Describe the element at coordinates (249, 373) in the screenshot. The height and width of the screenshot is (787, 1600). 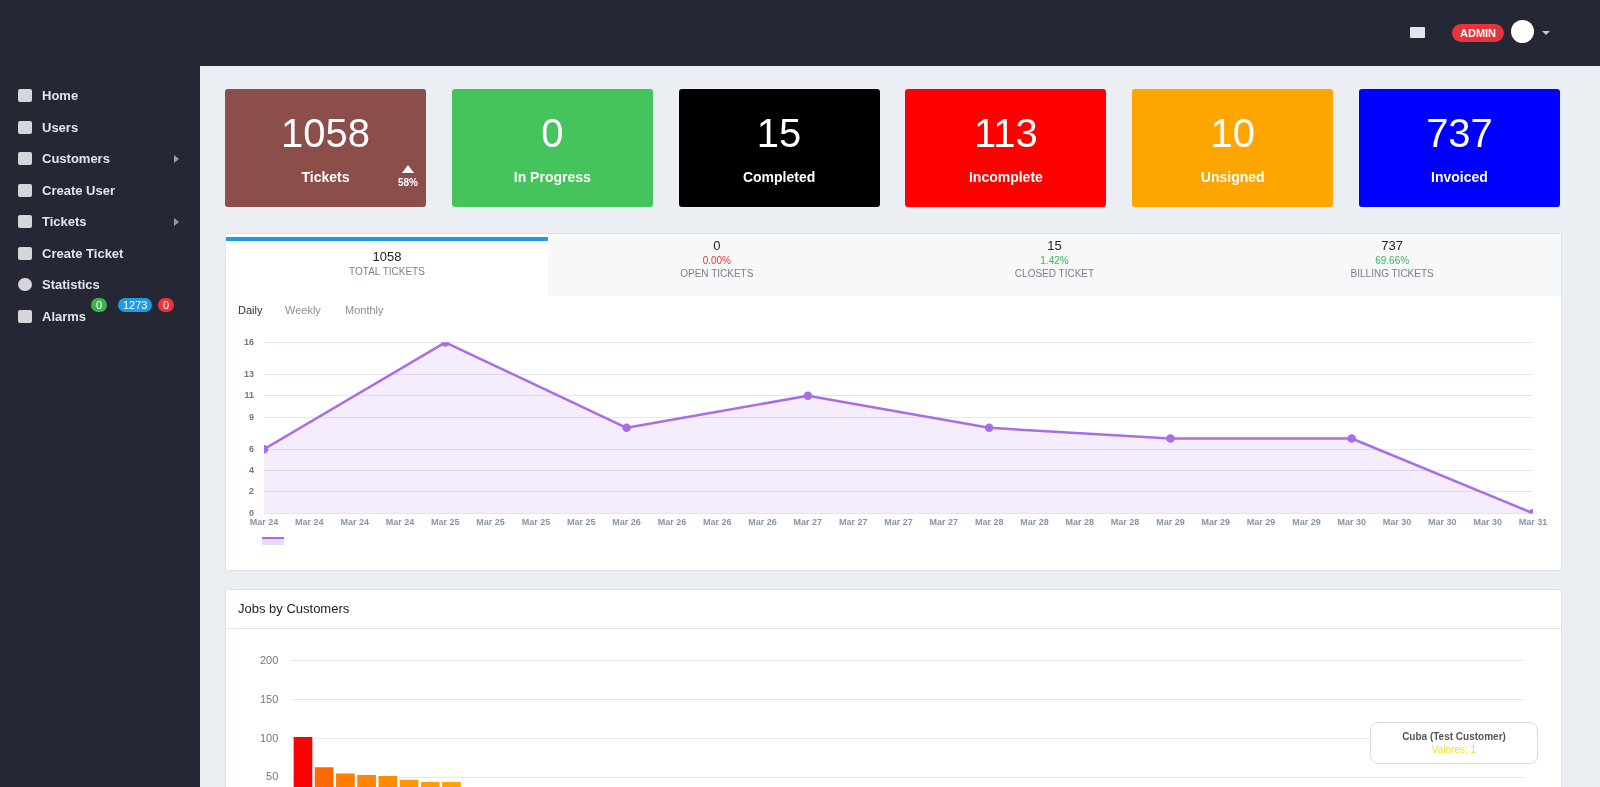
I see `y-tick-label: 13` at that location.